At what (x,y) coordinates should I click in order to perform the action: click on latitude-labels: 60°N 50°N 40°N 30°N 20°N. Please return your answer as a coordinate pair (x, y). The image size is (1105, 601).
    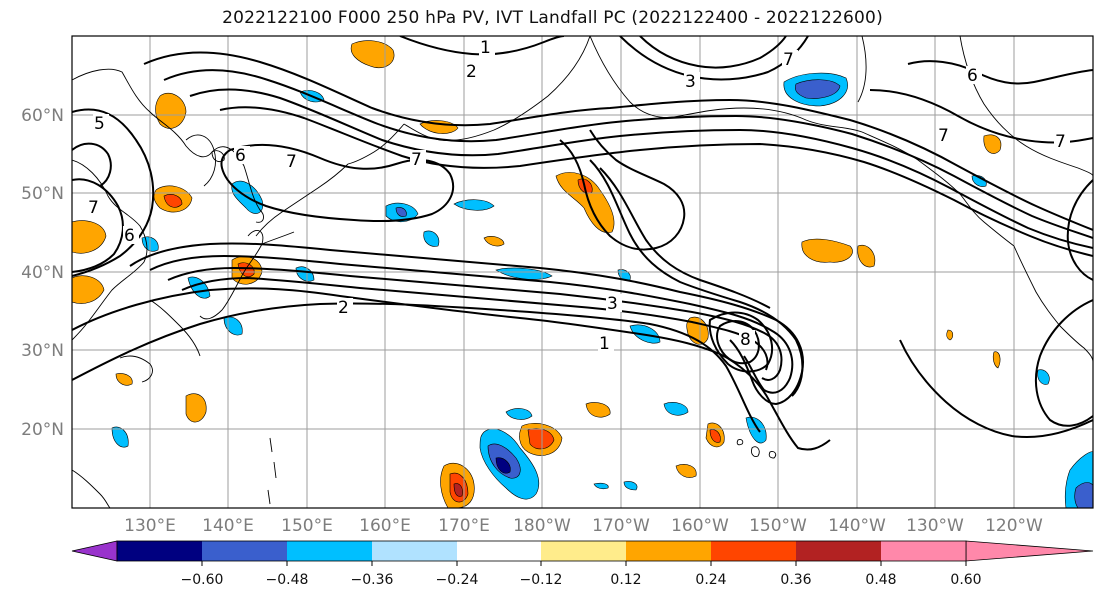
    Looking at the image, I should click on (42, 273).